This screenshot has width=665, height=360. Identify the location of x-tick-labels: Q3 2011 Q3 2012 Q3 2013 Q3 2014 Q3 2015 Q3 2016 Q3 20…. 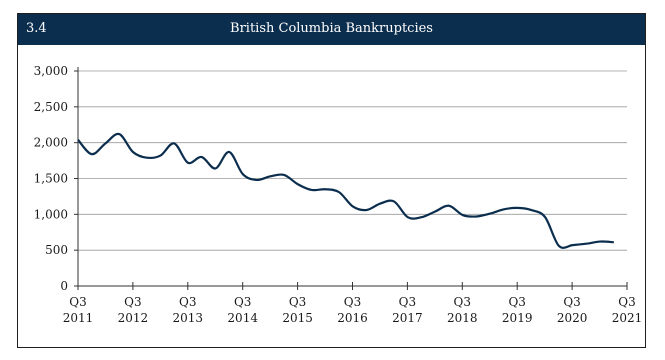
(353, 310).